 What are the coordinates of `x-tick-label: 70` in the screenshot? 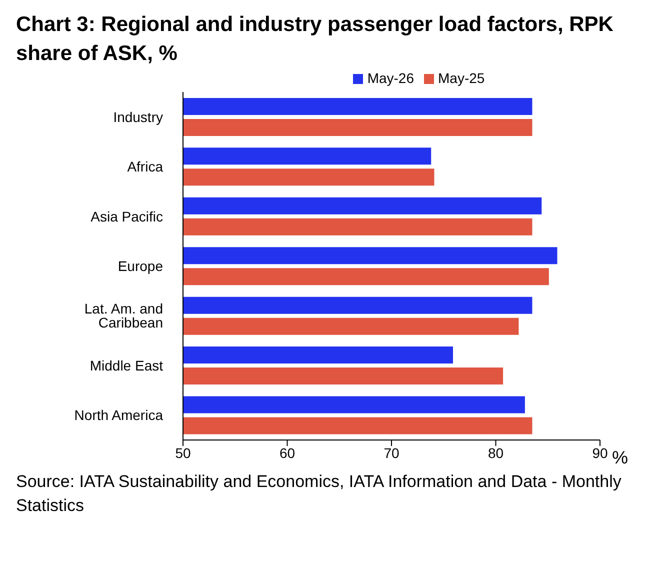 It's located at (392, 452).